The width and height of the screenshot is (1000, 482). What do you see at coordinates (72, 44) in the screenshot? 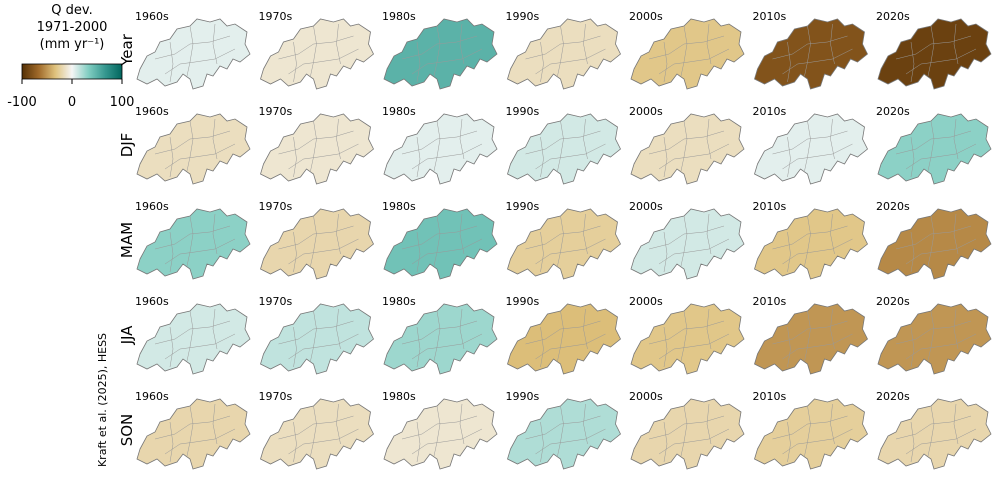
I see `colorbar-title: (mm yr⁻¹)` at bounding box center [72, 44].